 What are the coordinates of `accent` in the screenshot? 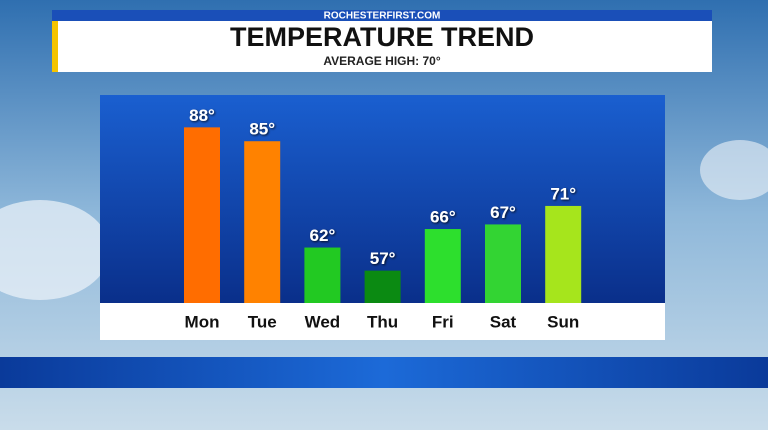 It's located at (55, 46).